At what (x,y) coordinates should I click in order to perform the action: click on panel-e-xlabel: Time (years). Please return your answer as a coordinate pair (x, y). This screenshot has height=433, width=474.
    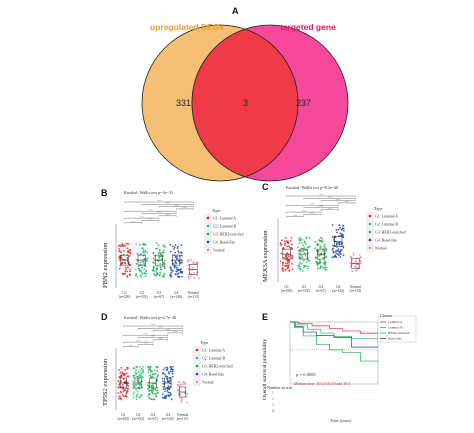
    Looking at the image, I should click on (341, 420).